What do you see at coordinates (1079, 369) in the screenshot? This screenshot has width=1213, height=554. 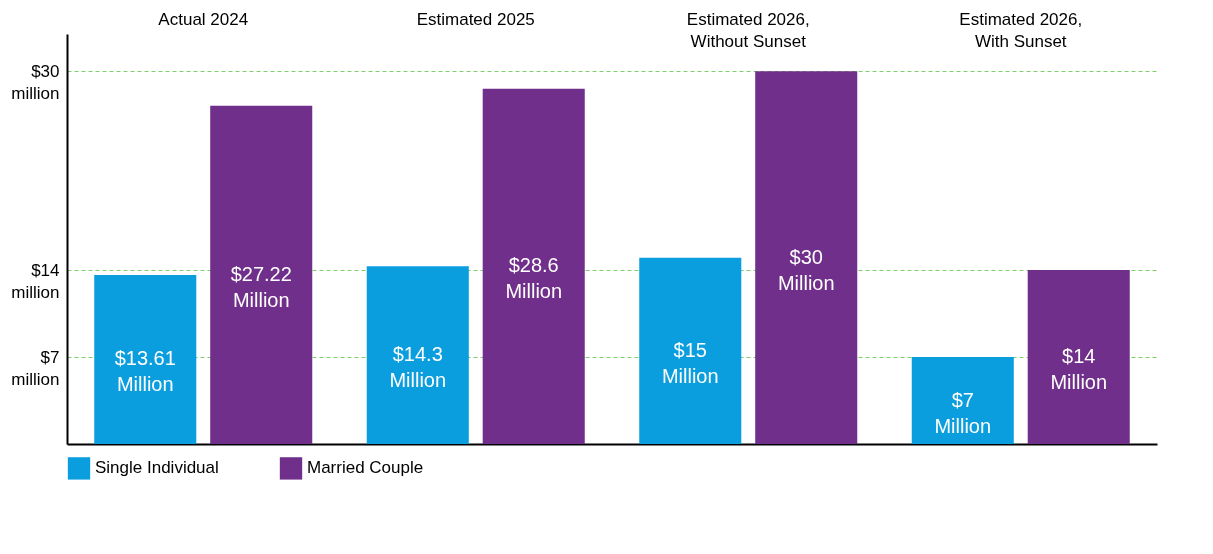 I see `data-label: $14 Million` at bounding box center [1079, 369].